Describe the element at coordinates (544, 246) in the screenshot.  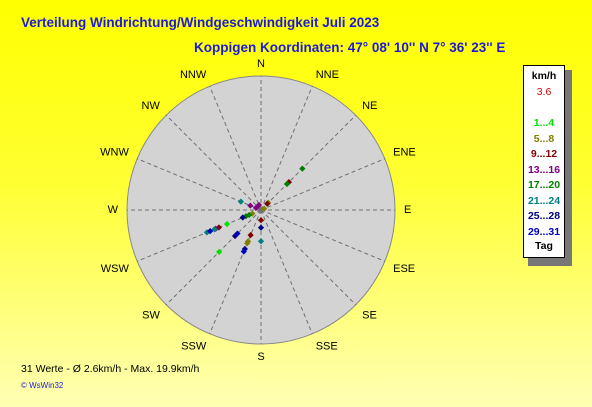
I see `legend-footer: Tag` at that location.